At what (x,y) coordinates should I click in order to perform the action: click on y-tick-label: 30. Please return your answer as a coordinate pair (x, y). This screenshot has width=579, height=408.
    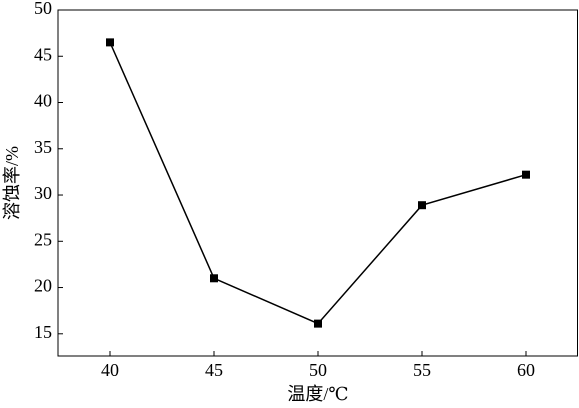
    Looking at the image, I should click on (43, 193).